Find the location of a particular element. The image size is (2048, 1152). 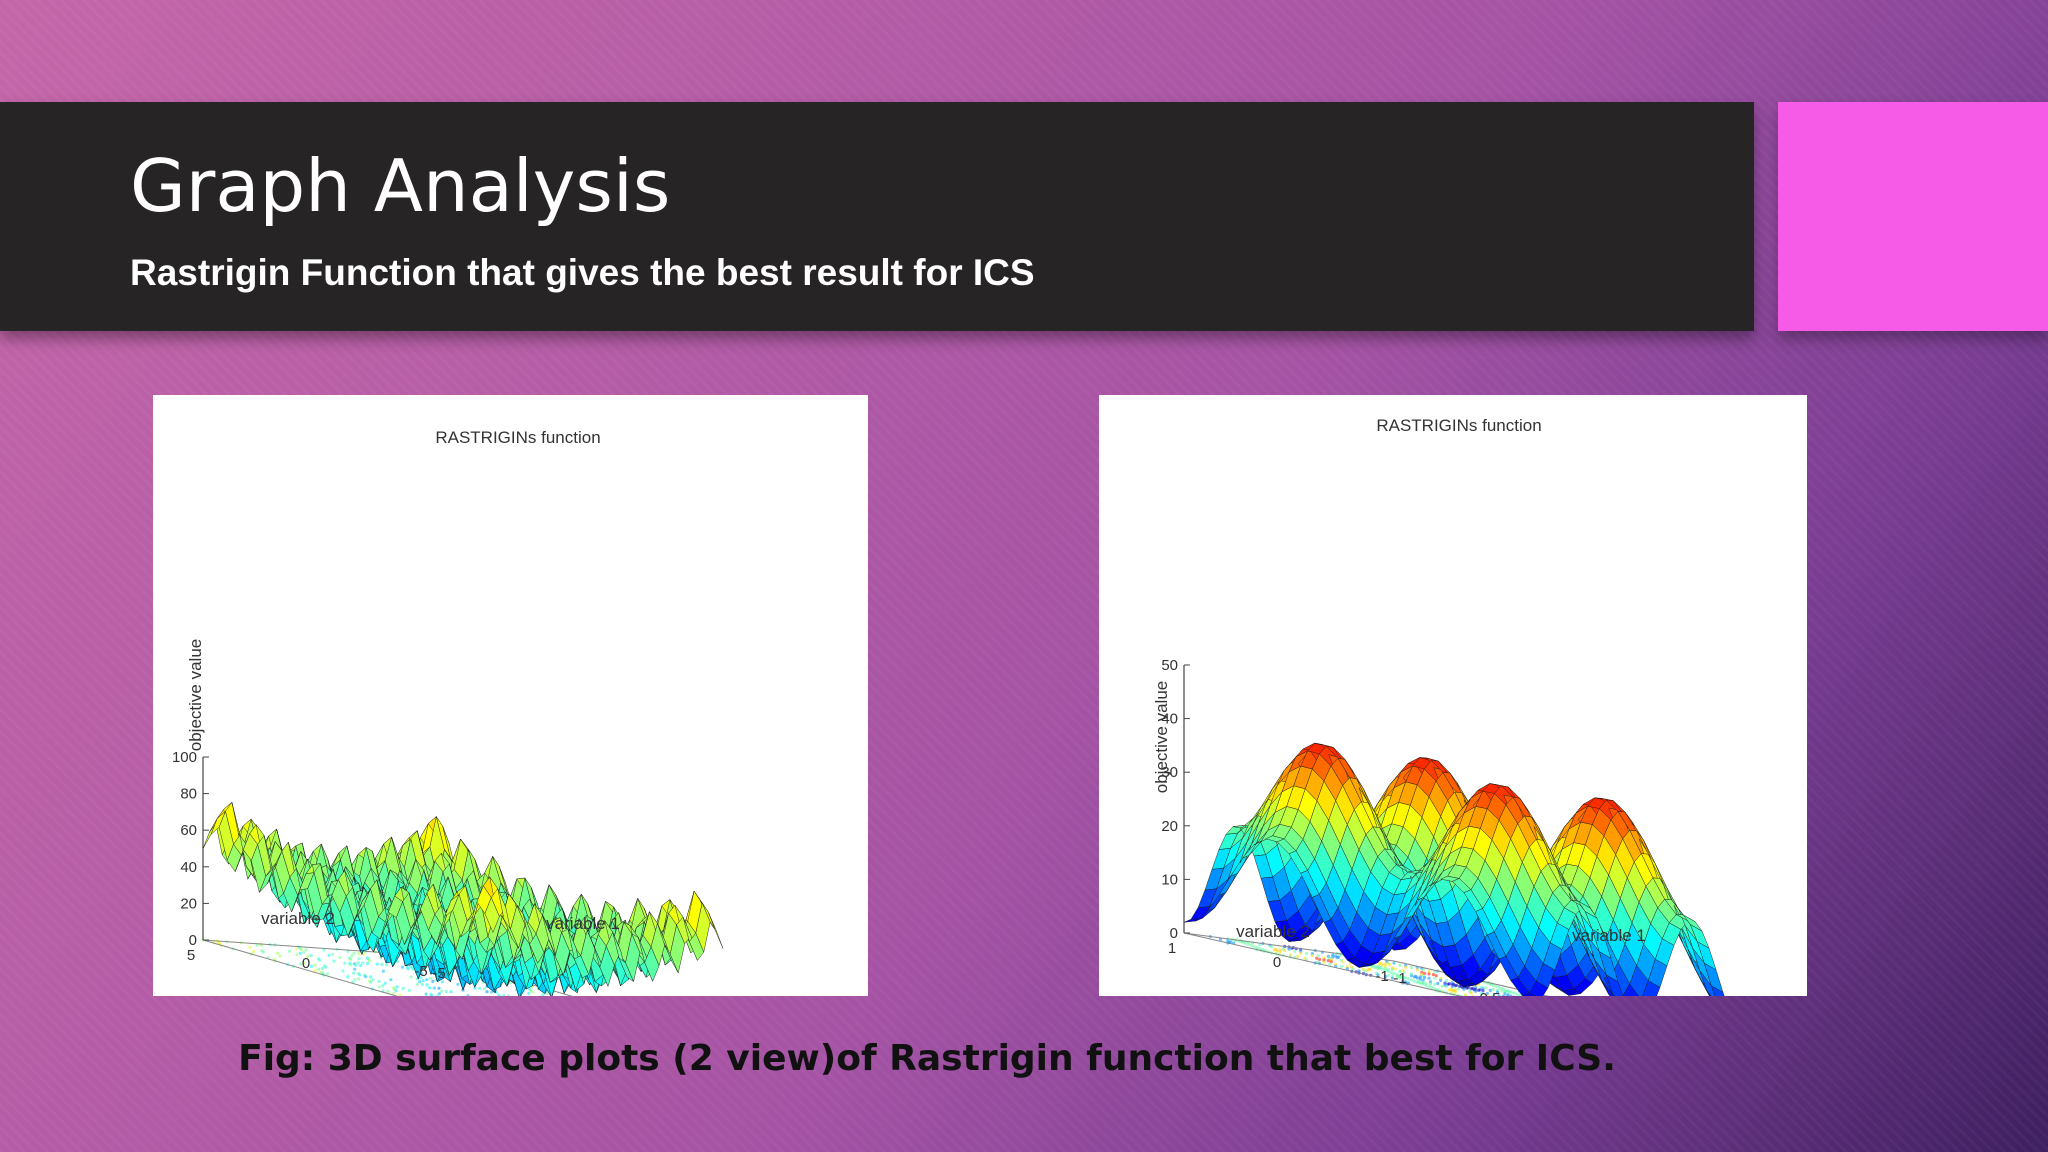

y-axis-label: variable 2 is located at coordinates (1273, 931).